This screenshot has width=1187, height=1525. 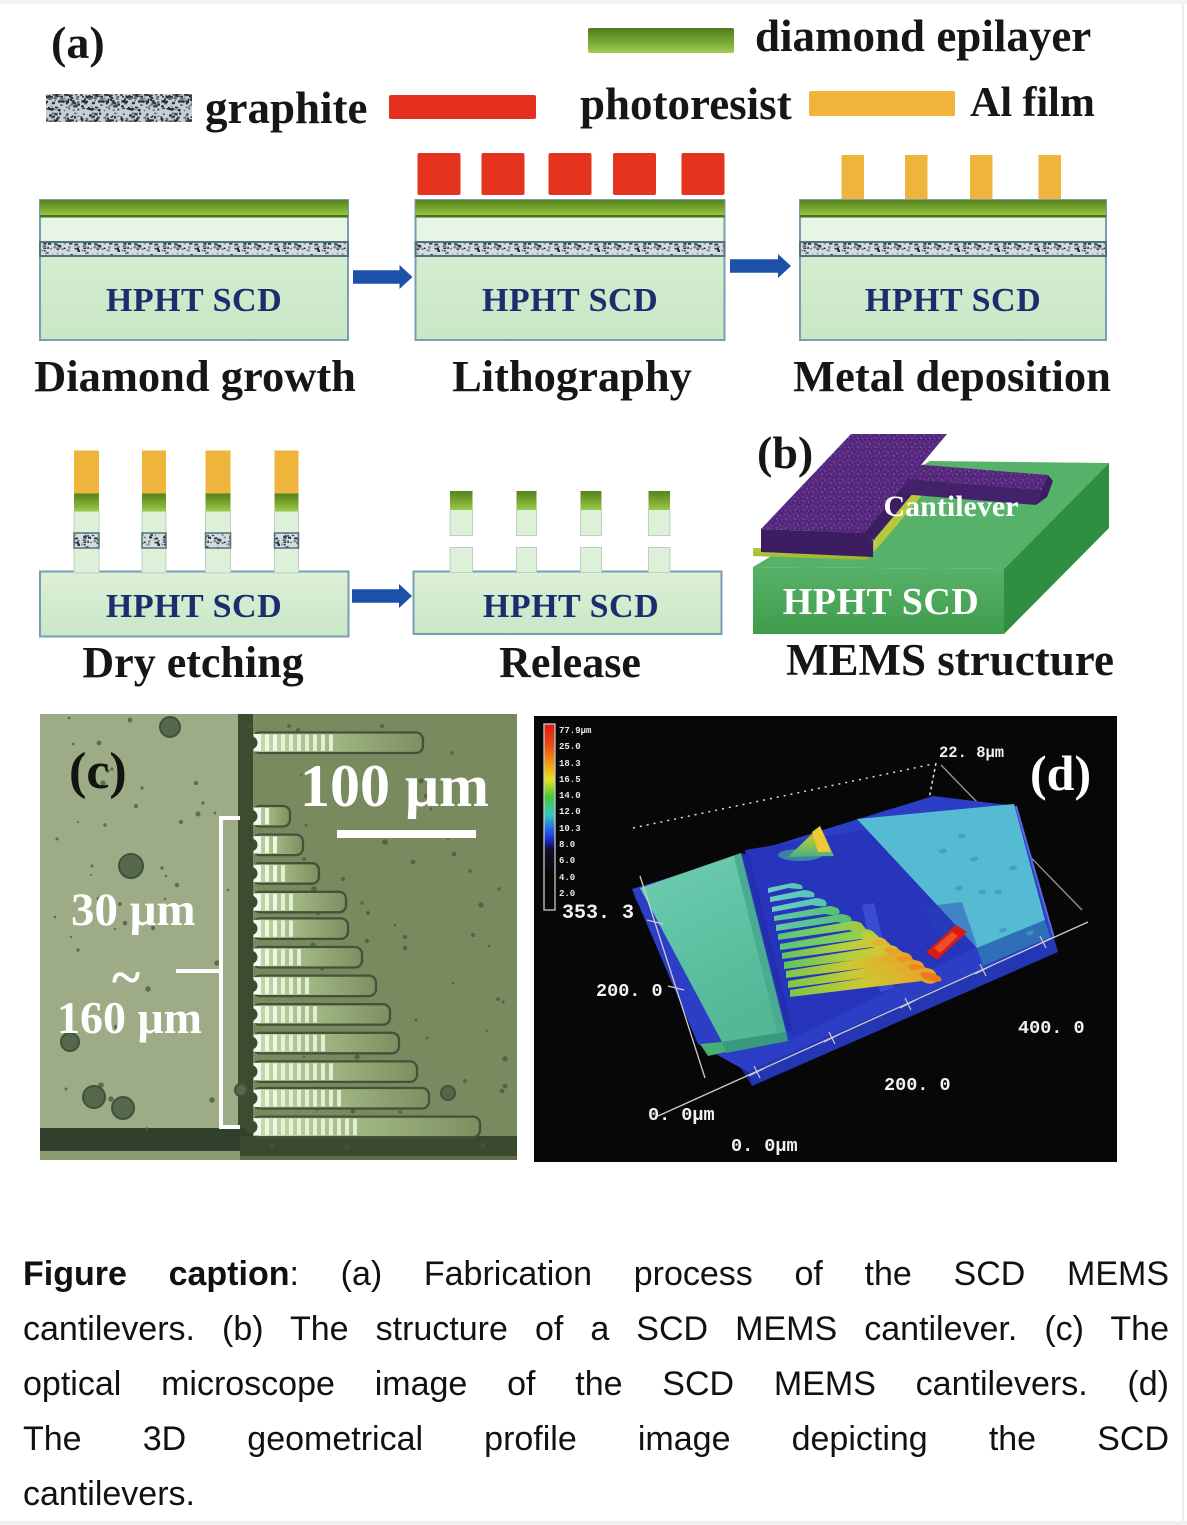 I want to click on svg-text: 100 μm, so click(x=394, y=786).